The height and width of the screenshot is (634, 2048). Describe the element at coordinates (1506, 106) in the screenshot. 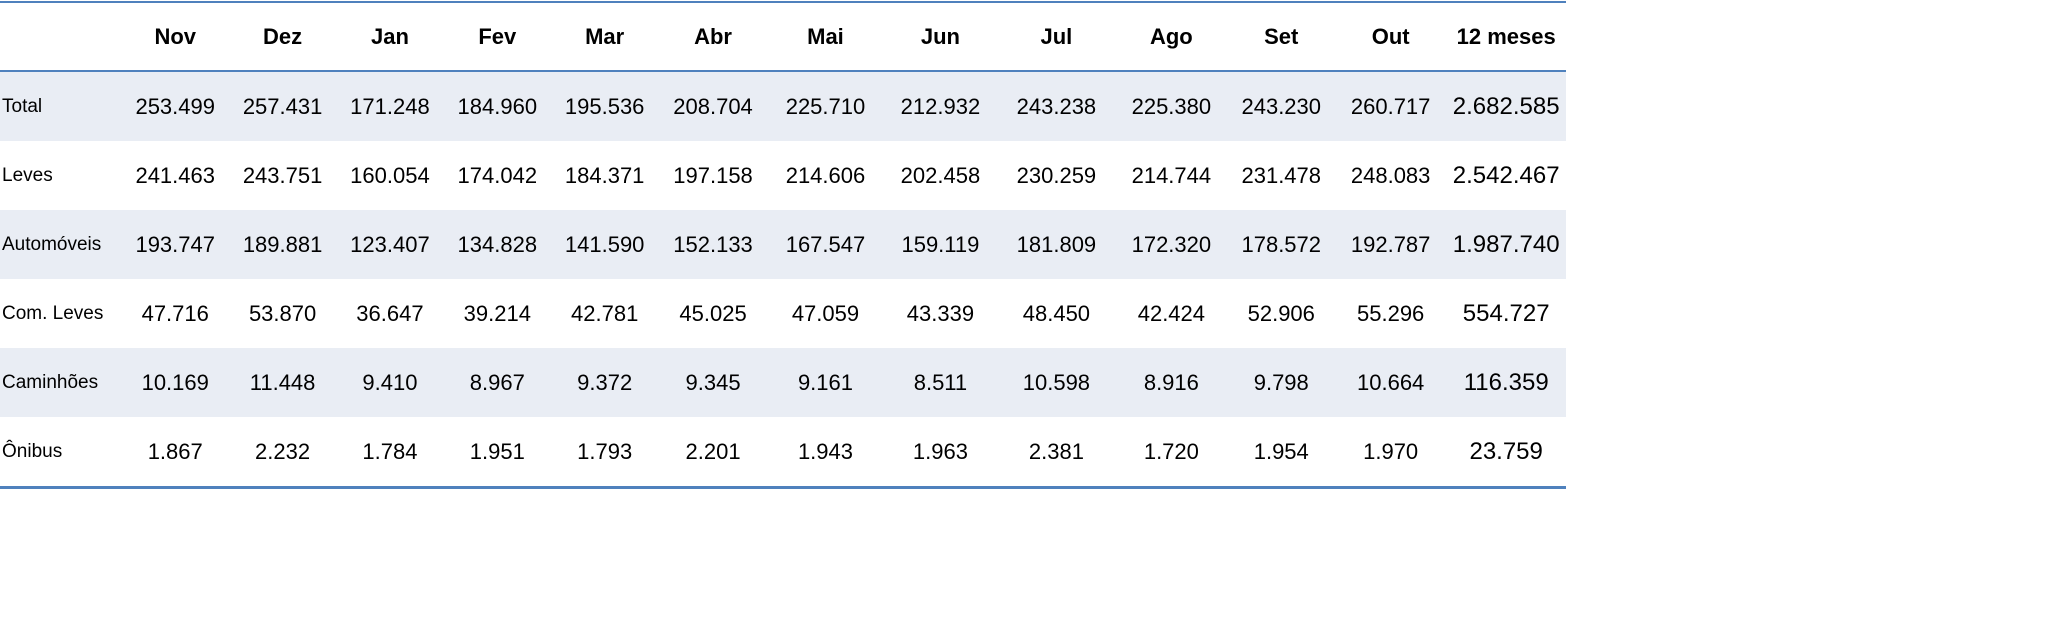

I see `total-cell: 2.682.585` at that location.